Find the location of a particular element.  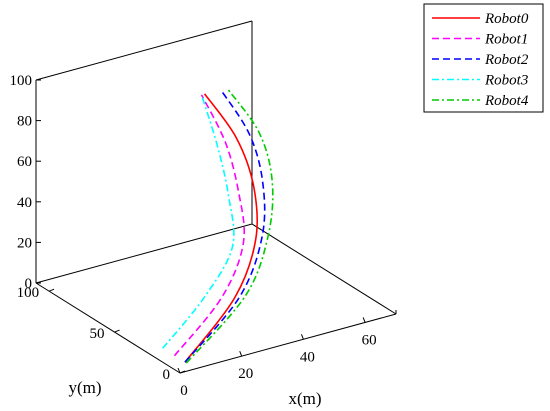

series-line-robot1 is located at coordinates (209, 225).